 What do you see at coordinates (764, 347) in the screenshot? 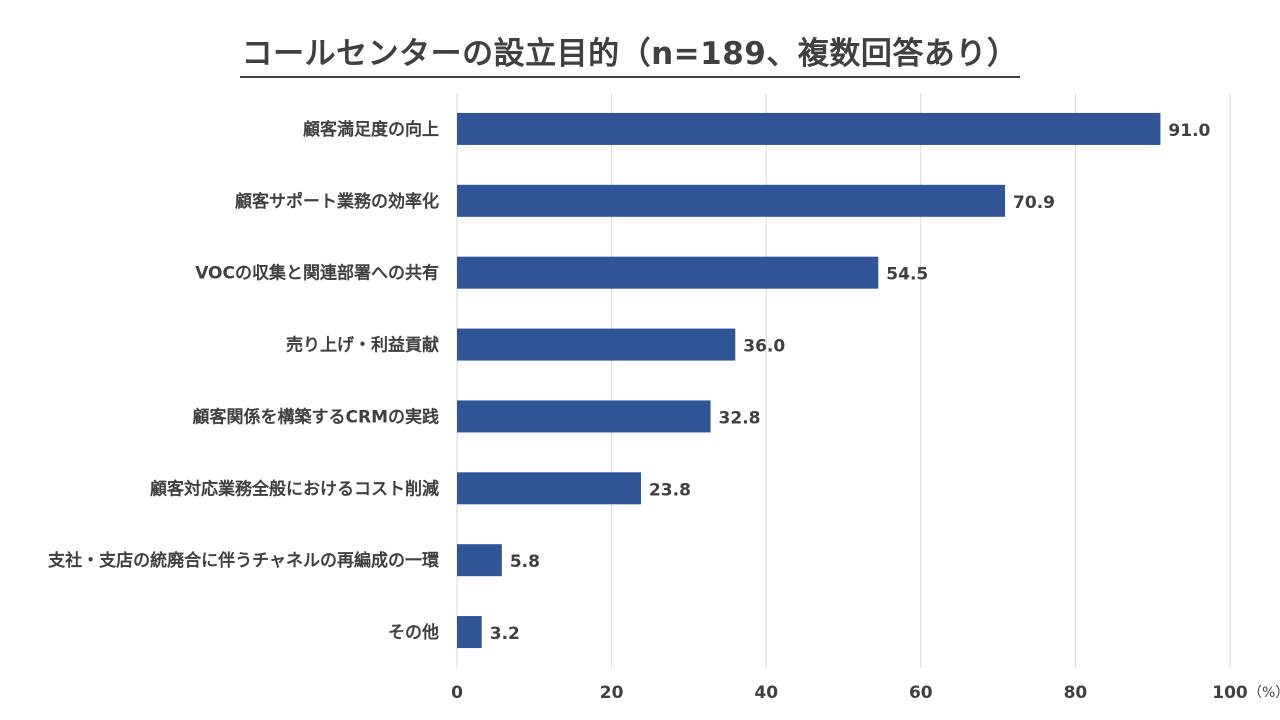
I see `value-label-4: 36.0` at bounding box center [764, 347].